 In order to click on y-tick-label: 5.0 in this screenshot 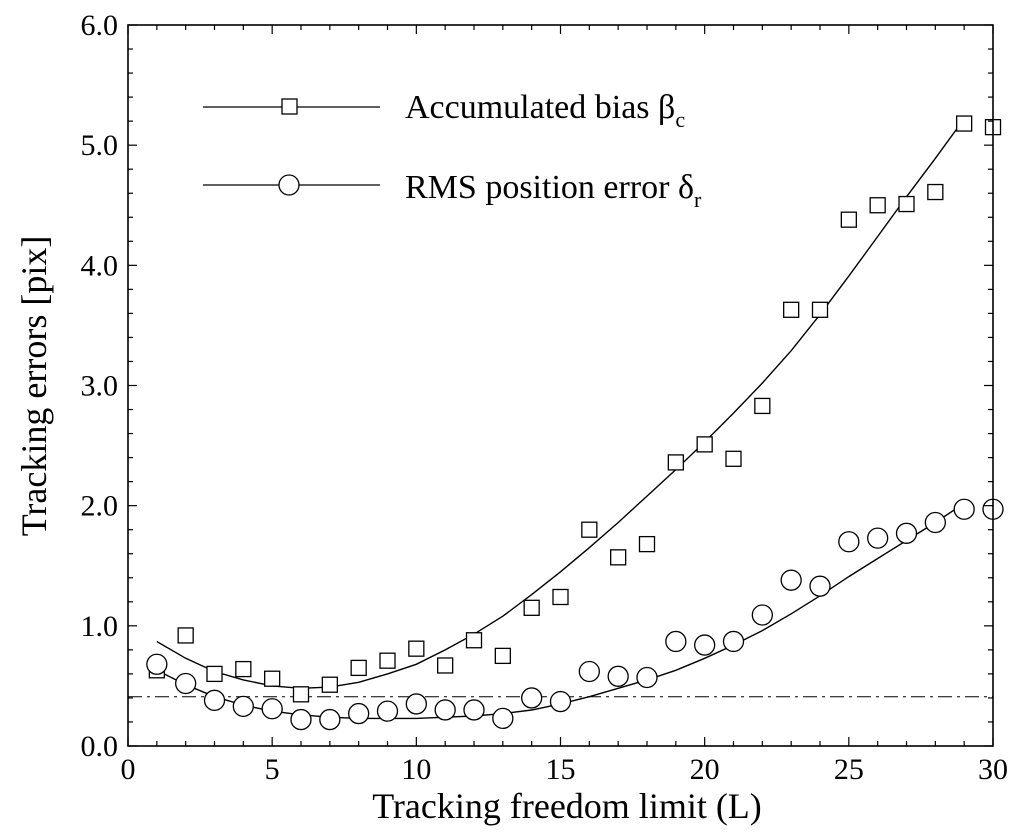, I will do `click(100, 145)`.